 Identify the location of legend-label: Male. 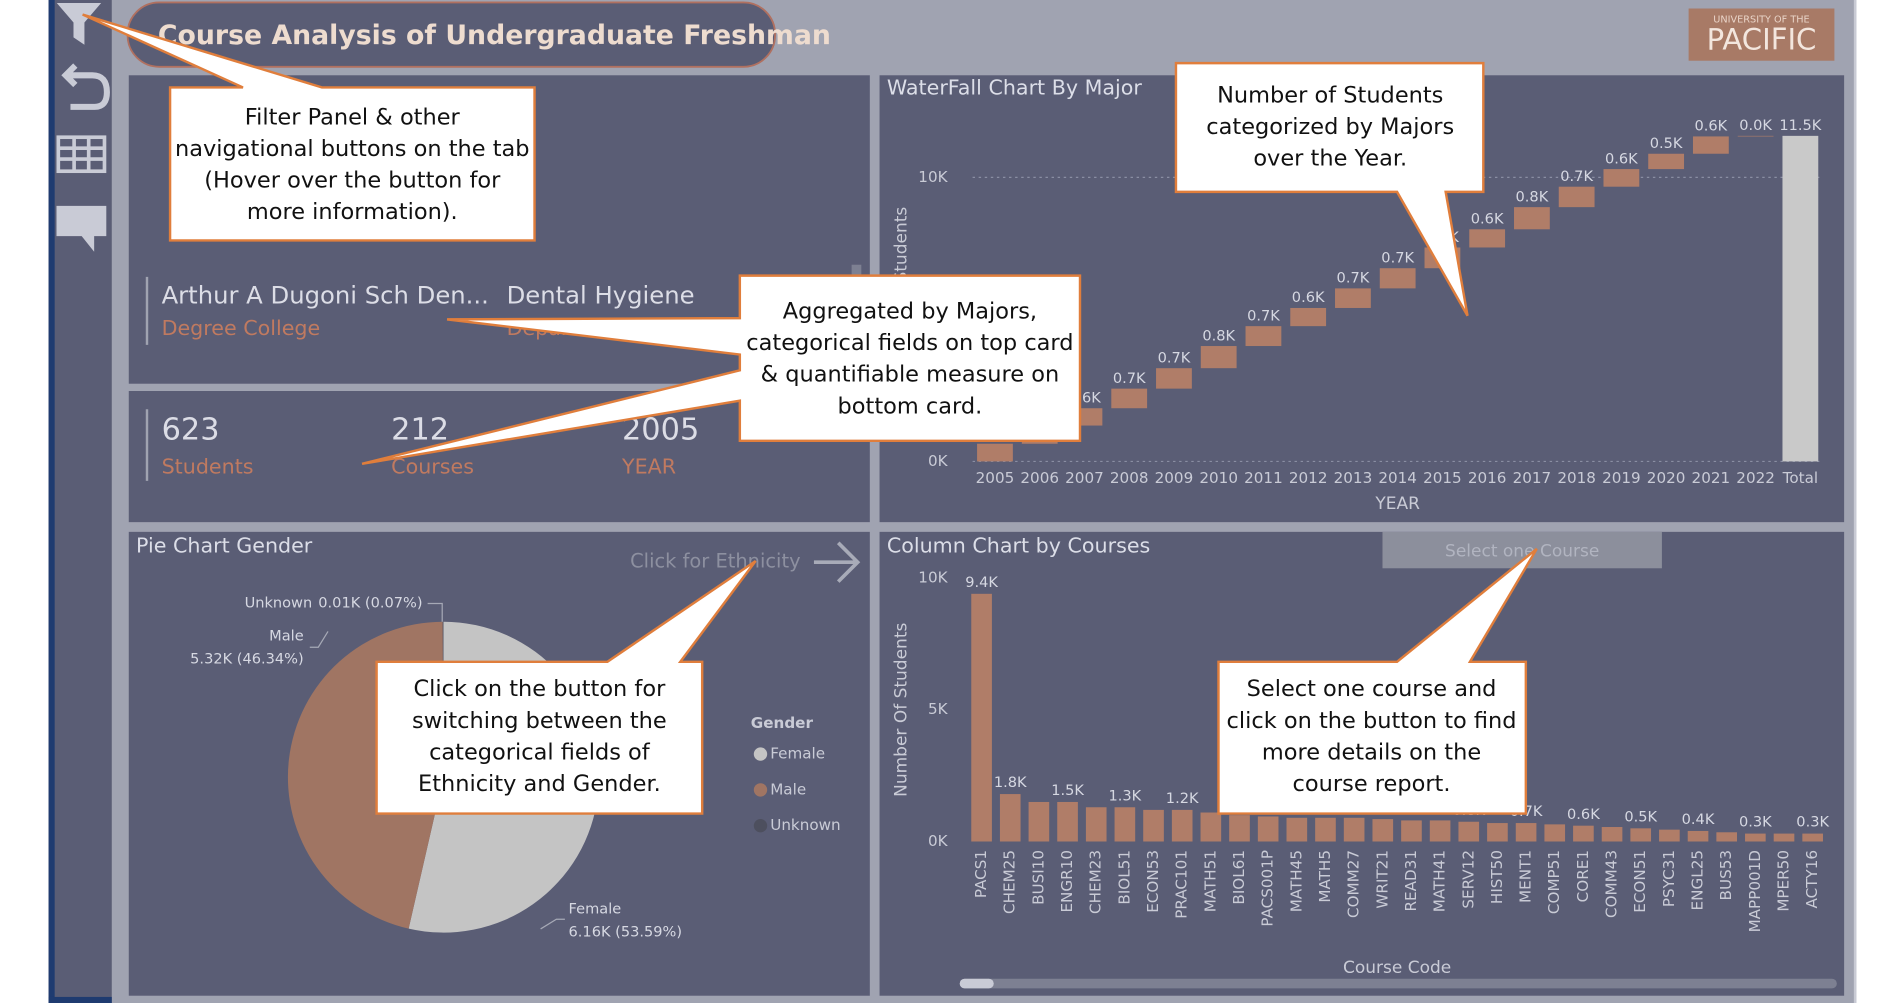
(788, 789).